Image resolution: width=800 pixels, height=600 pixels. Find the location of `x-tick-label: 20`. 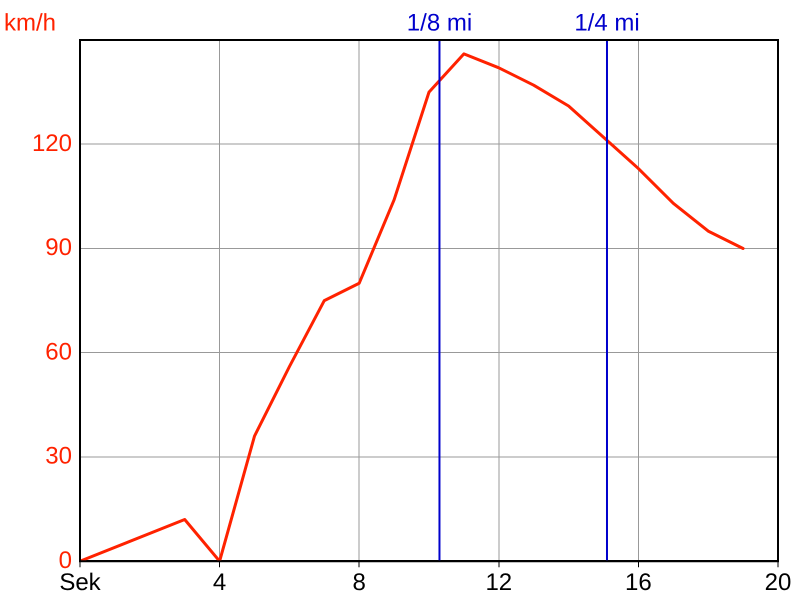

x-tick-label: 20 is located at coordinates (778, 582).